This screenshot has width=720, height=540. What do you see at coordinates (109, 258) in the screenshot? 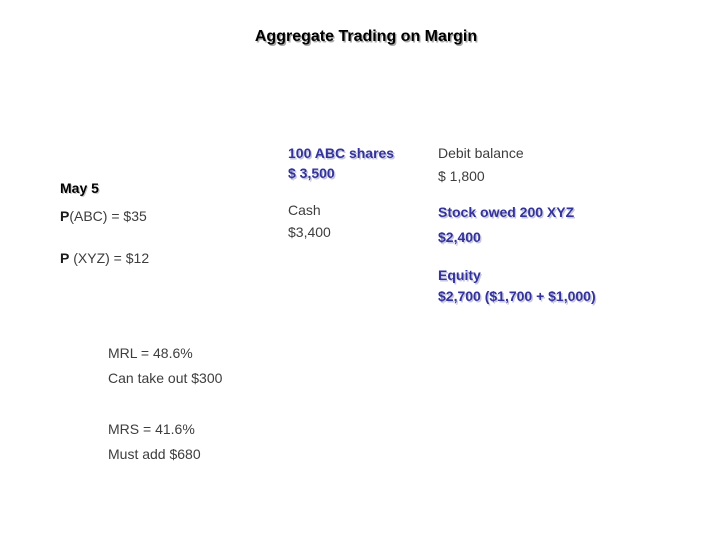
I see `price-xyz-value: (XYZ) = $12` at bounding box center [109, 258].